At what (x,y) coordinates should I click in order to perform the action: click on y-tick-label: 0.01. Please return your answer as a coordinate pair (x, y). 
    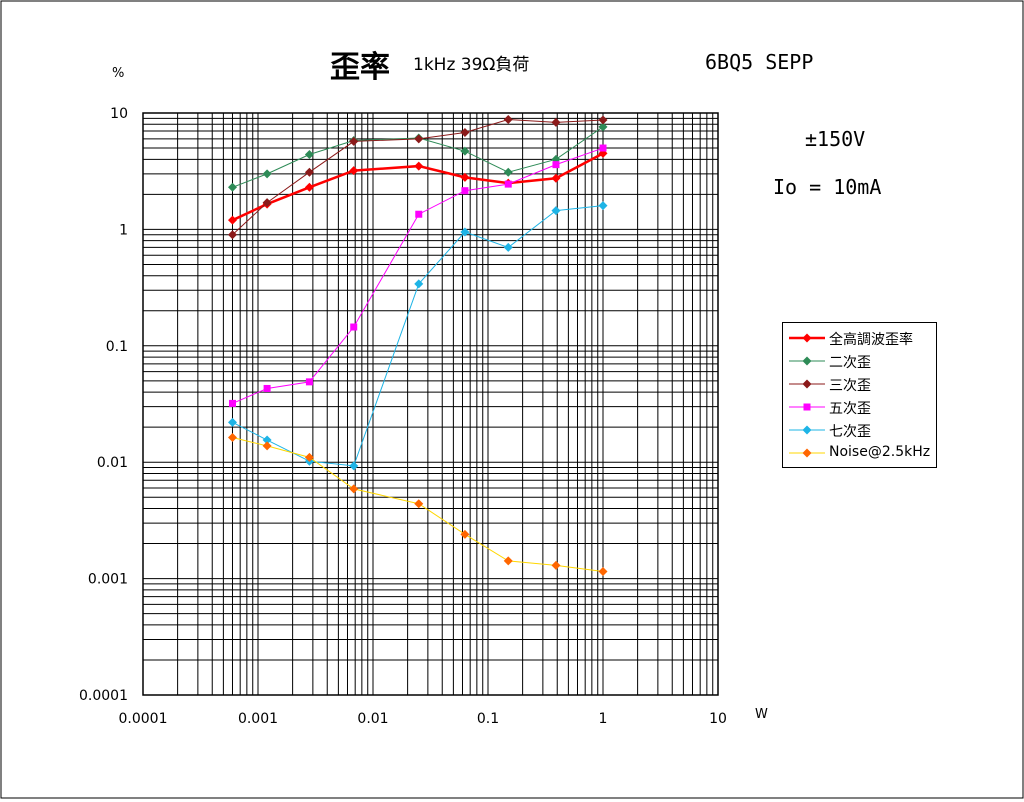
    Looking at the image, I should click on (112, 463).